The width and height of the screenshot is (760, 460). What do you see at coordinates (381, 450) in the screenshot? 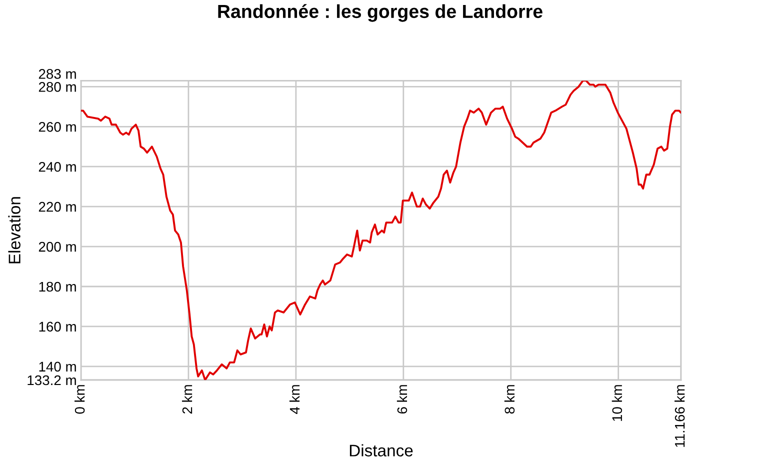
I see `x-axis-title: Distance` at bounding box center [381, 450].